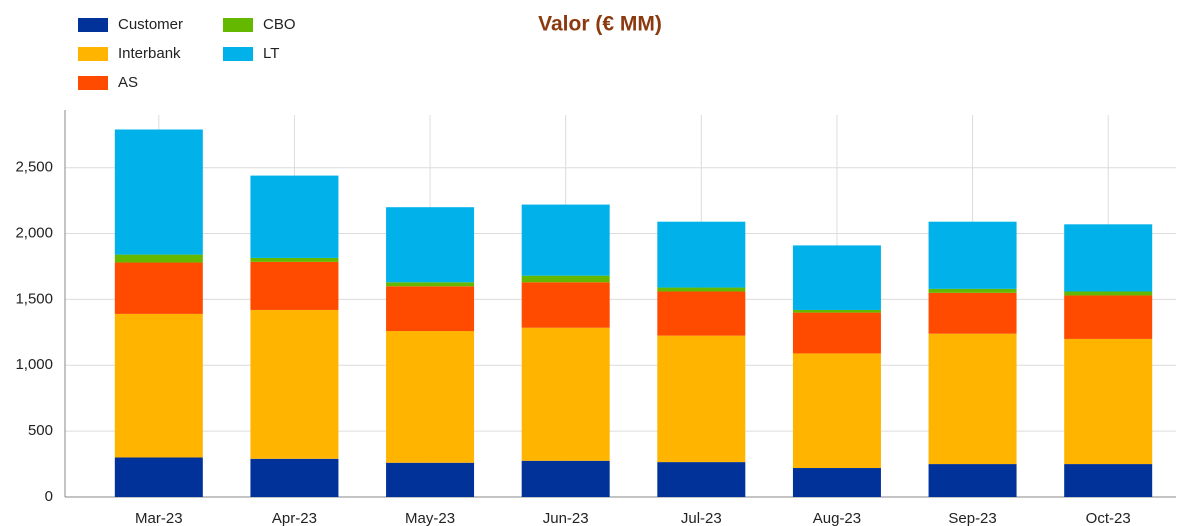 This screenshot has width=1188, height=526. Describe the element at coordinates (279, 24) in the screenshot. I see `legend-label: CBO` at that location.